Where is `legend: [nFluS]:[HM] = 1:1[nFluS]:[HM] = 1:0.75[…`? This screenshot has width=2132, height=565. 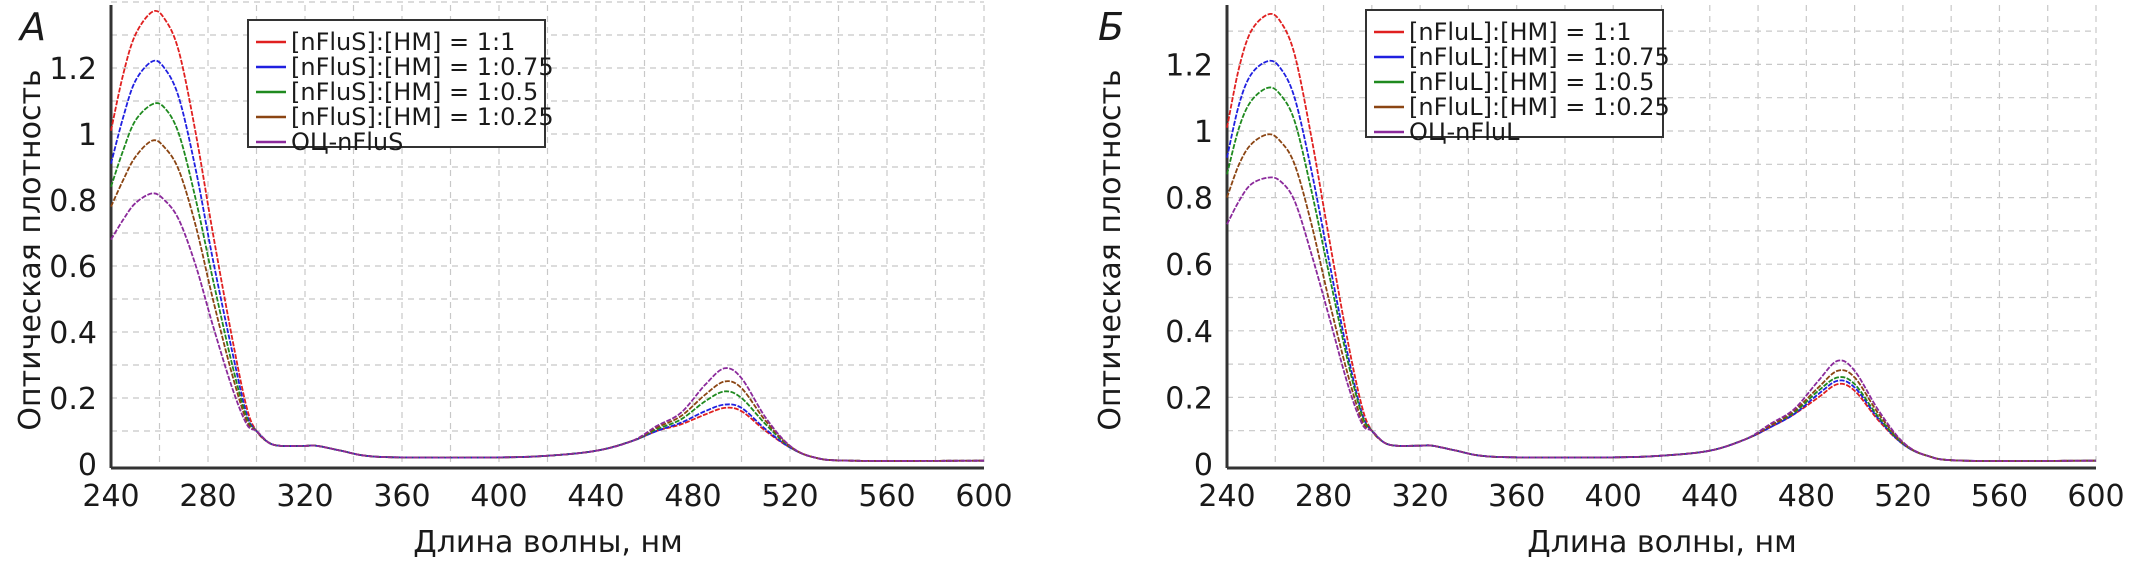 legend: [nFluS]:[HM] = 1:1[nFluS]:[HM] = 1:0.75[… is located at coordinates (400, 87).